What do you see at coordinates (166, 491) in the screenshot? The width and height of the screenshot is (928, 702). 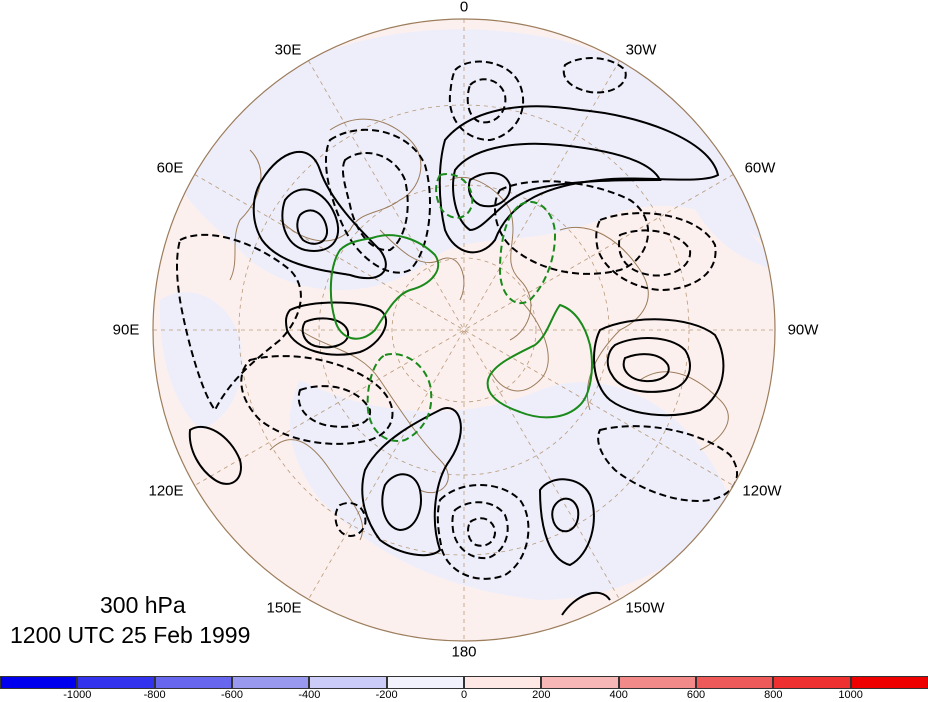 I see `lon-label-120e: 120E` at bounding box center [166, 491].